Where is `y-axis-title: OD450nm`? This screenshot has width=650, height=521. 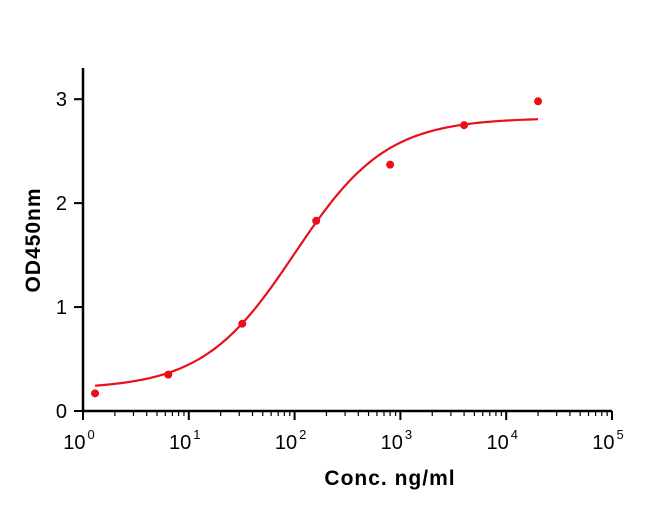 y-axis-title: OD450nm is located at coordinates (33, 239).